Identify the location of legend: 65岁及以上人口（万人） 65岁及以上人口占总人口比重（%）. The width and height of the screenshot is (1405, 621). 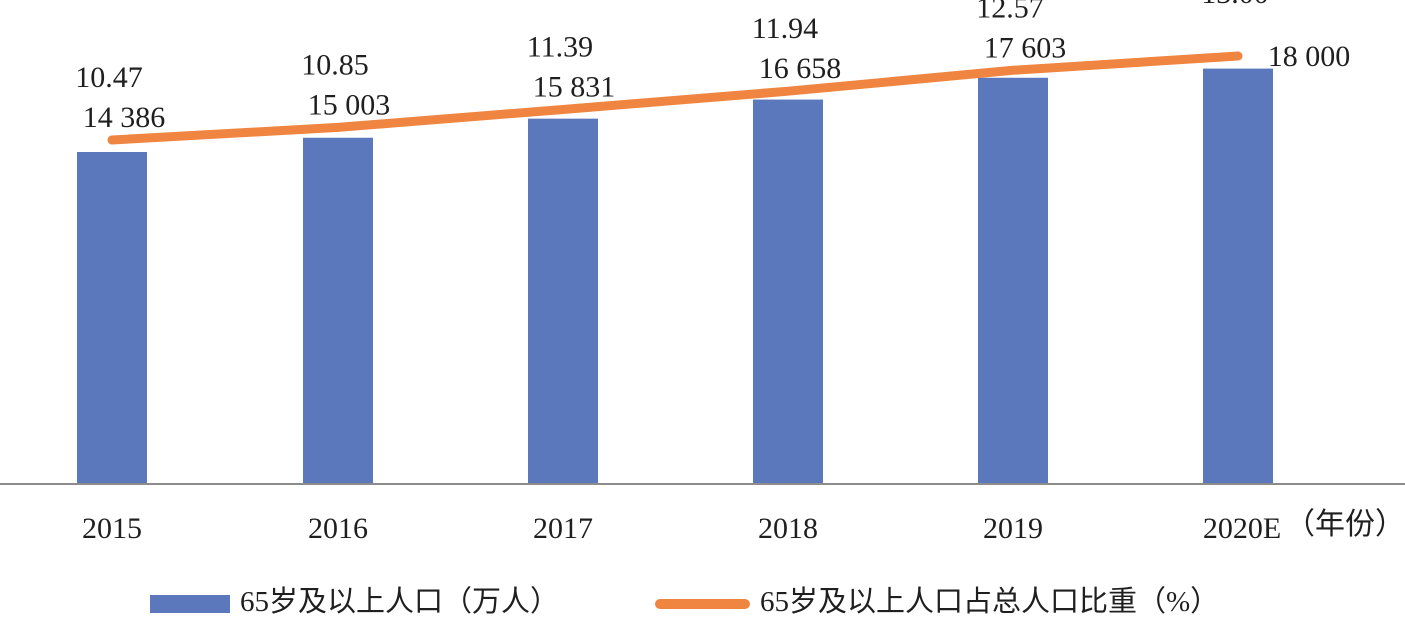
(684, 601).